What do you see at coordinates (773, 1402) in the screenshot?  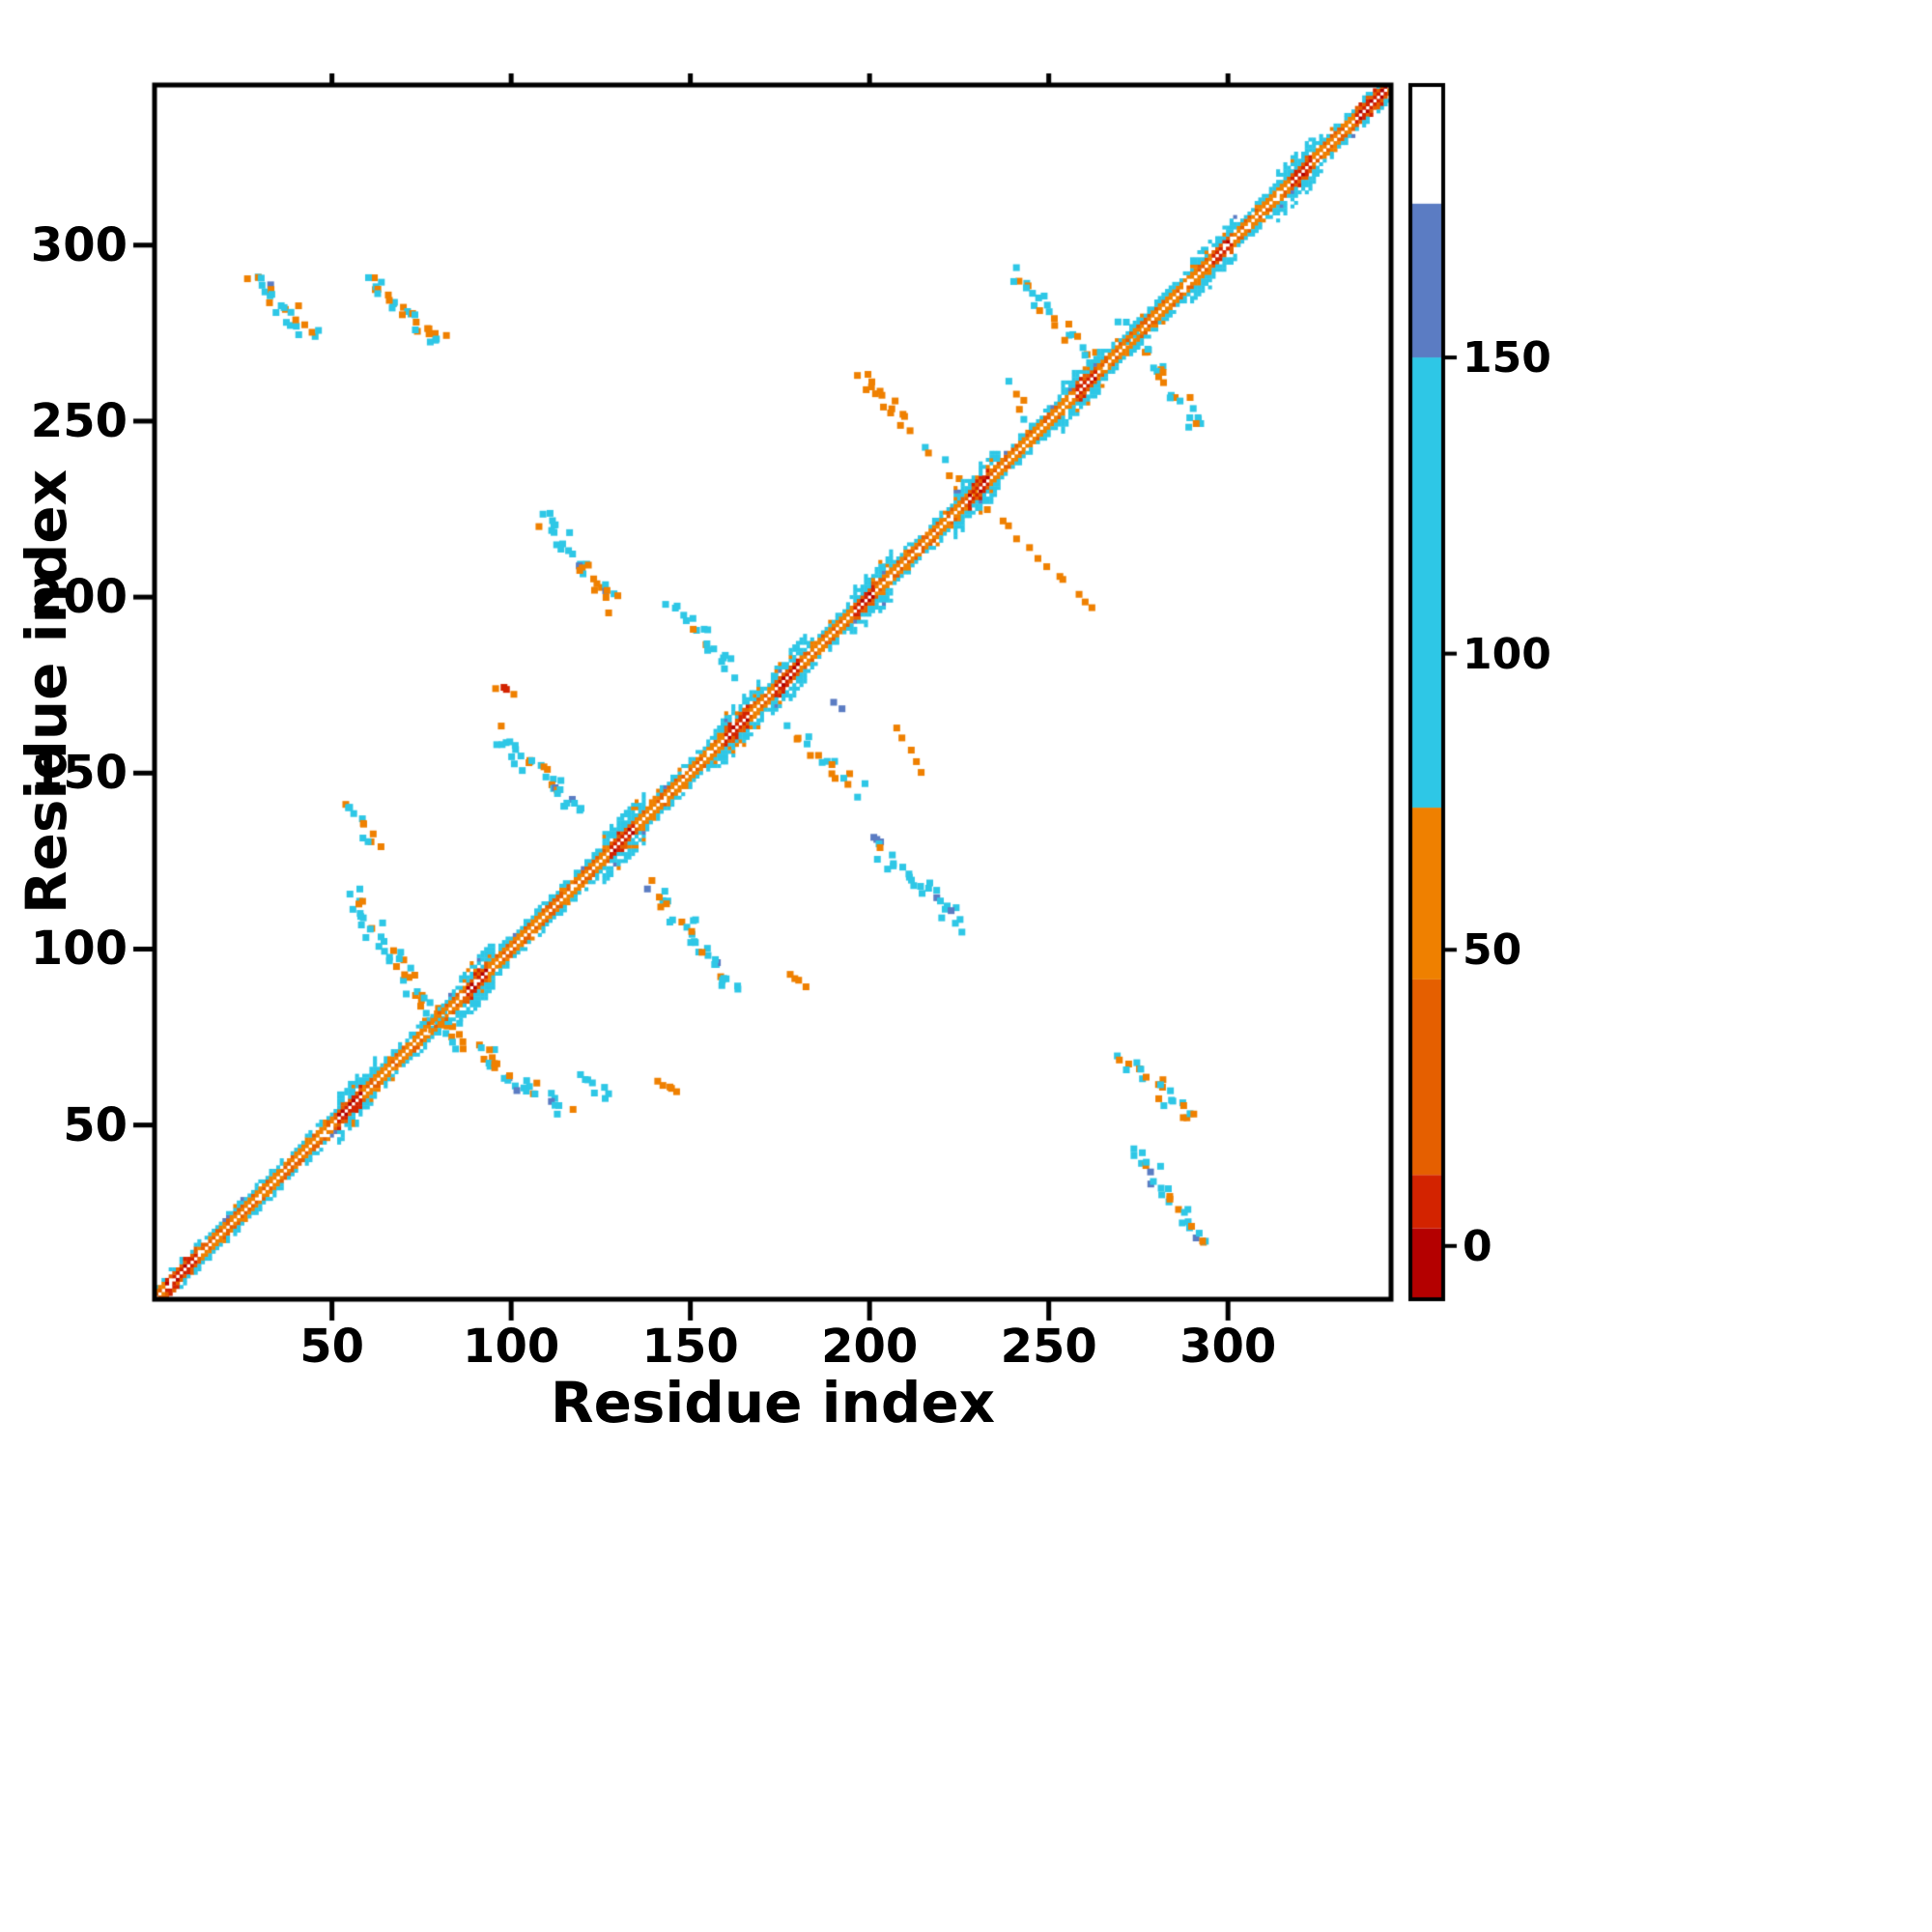 I see `x-axis-title: Residue index` at bounding box center [773, 1402].